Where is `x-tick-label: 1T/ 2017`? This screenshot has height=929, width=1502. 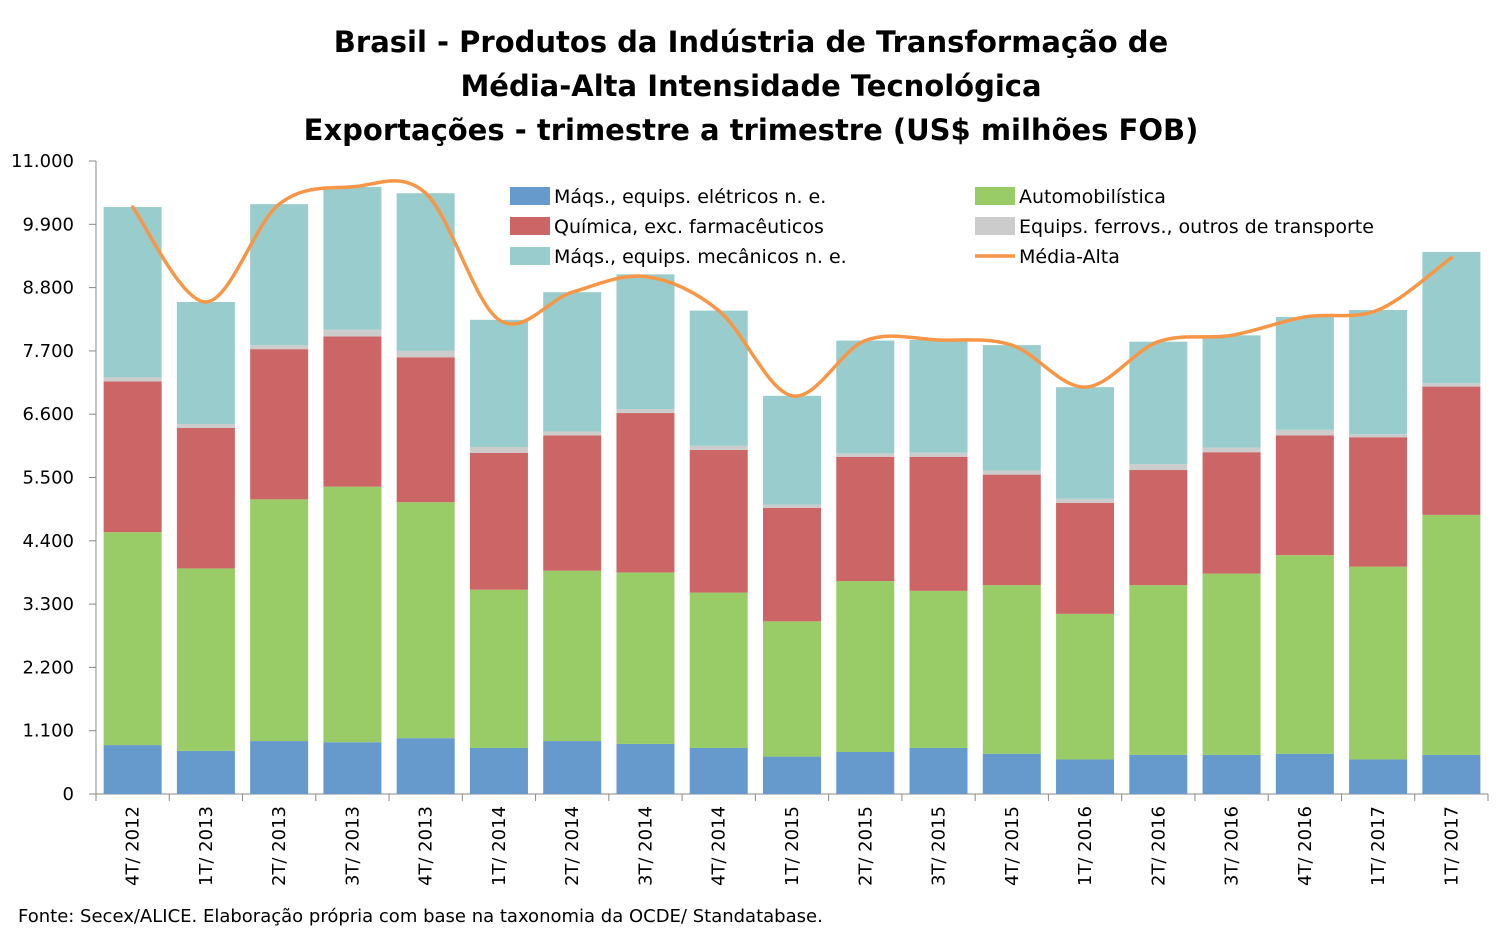
x-tick-label: 1T/ 2017 is located at coordinates (1451, 846).